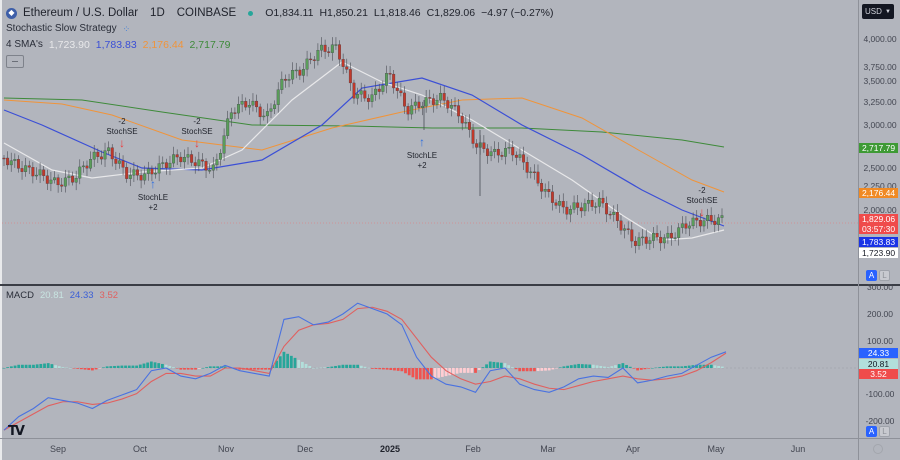 The image size is (900, 460). What do you see at coordinates (364, 122) in the screenshot?
I see `sma-green-line` at bounding box center [364, 122].